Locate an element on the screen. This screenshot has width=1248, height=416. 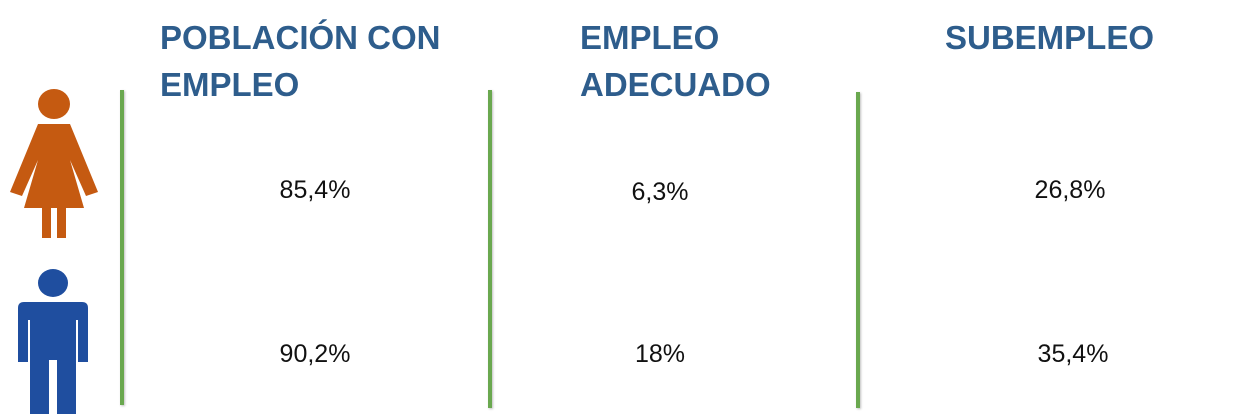
male-icon is located at coordinates (53, 341).